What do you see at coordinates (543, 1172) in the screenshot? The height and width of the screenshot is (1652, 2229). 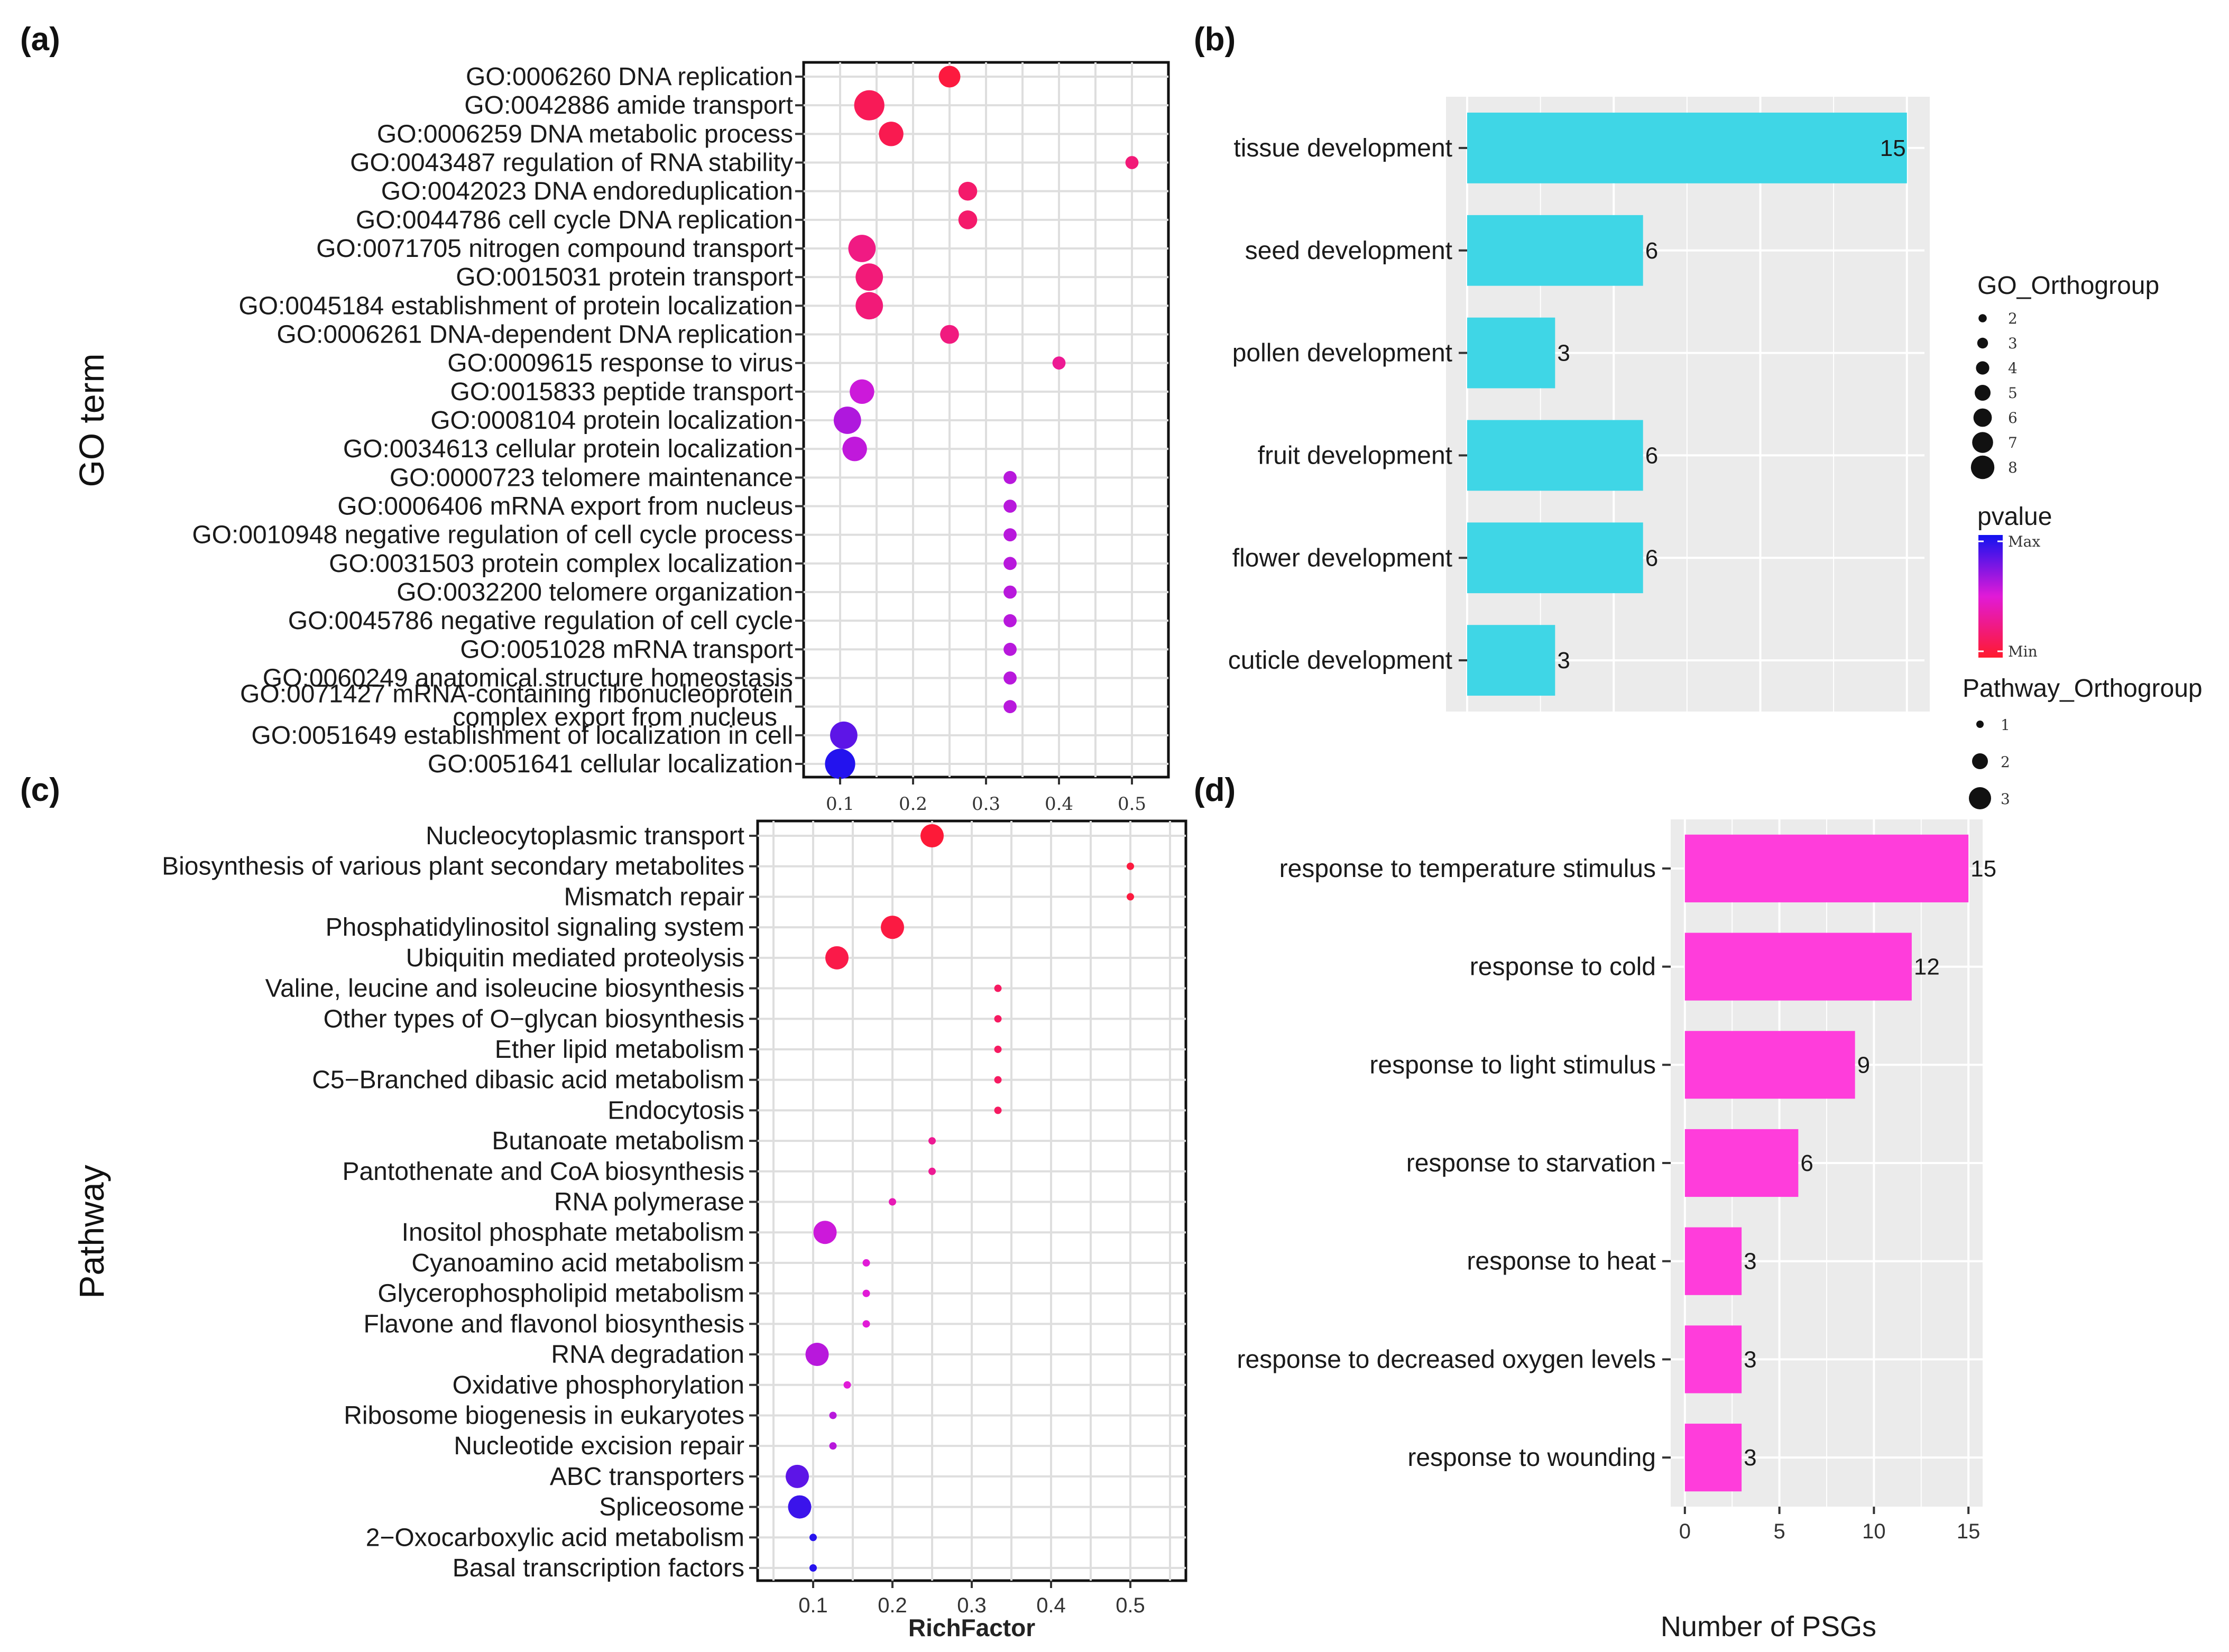 I see `term-label: Pantothenate and CoA biosynthesis` at bounding box center [543, 1172].